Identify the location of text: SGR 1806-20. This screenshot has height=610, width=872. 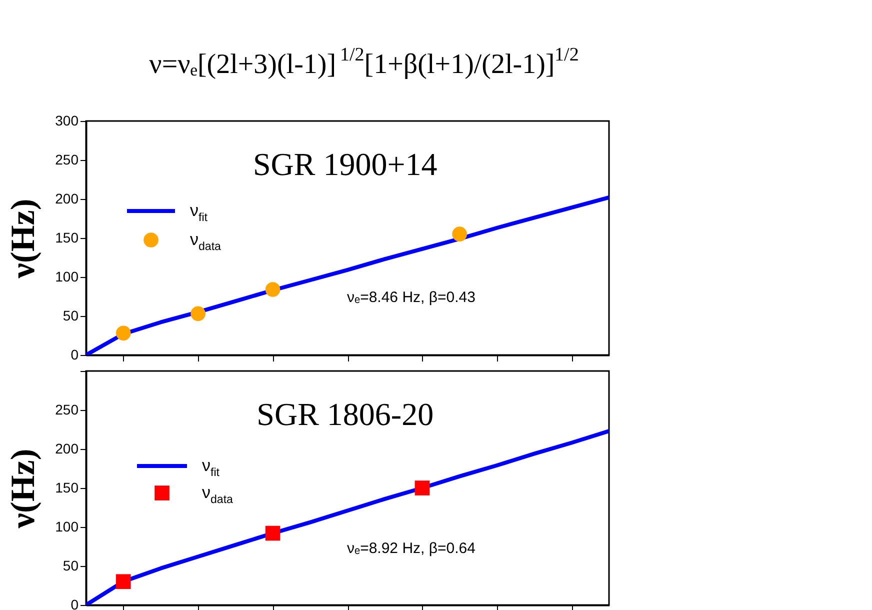
(345, 414).